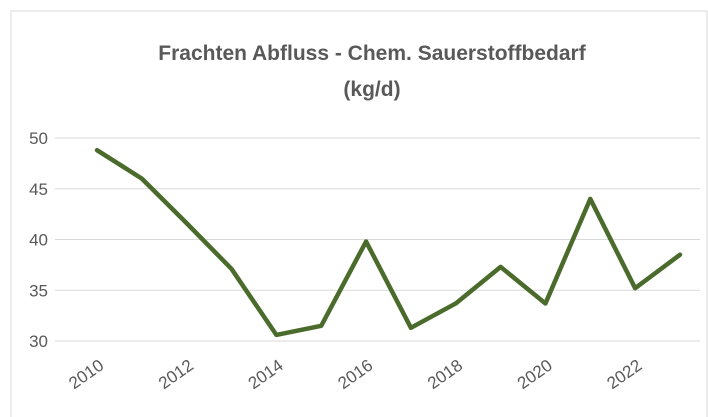 The height and width of the screenshot is (417, 708). I want to click on y-tick-label: 45, so click(38, 189).